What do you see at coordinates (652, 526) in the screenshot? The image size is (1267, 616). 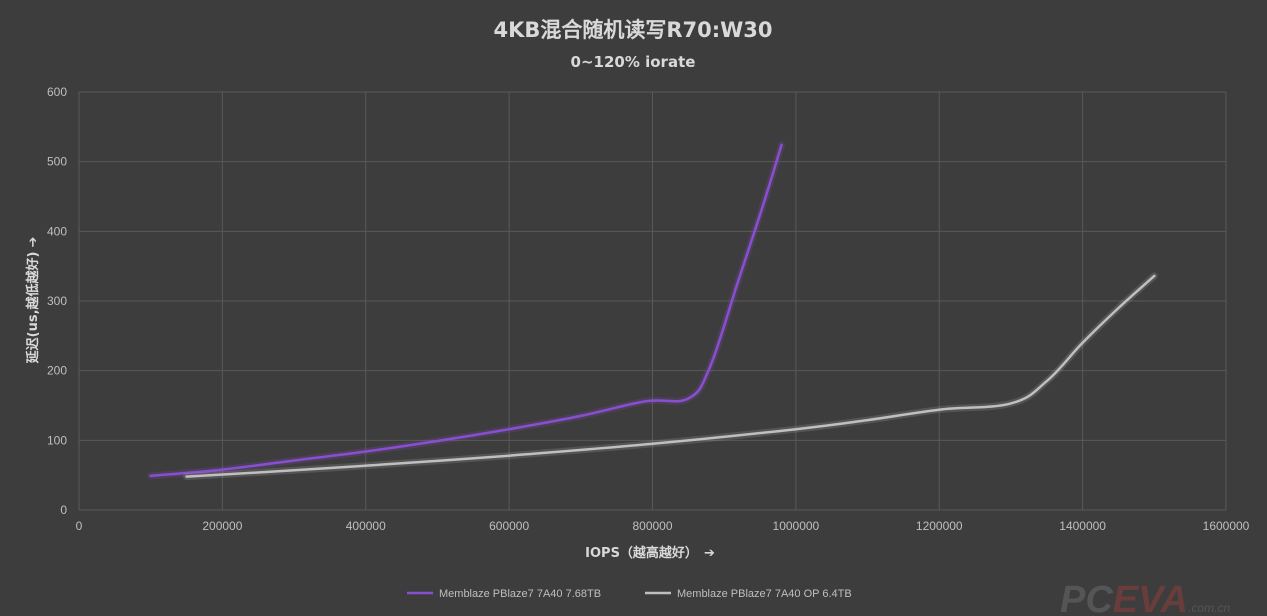 I see `x-tick-label: 800000` at bounding box center [652, 526].